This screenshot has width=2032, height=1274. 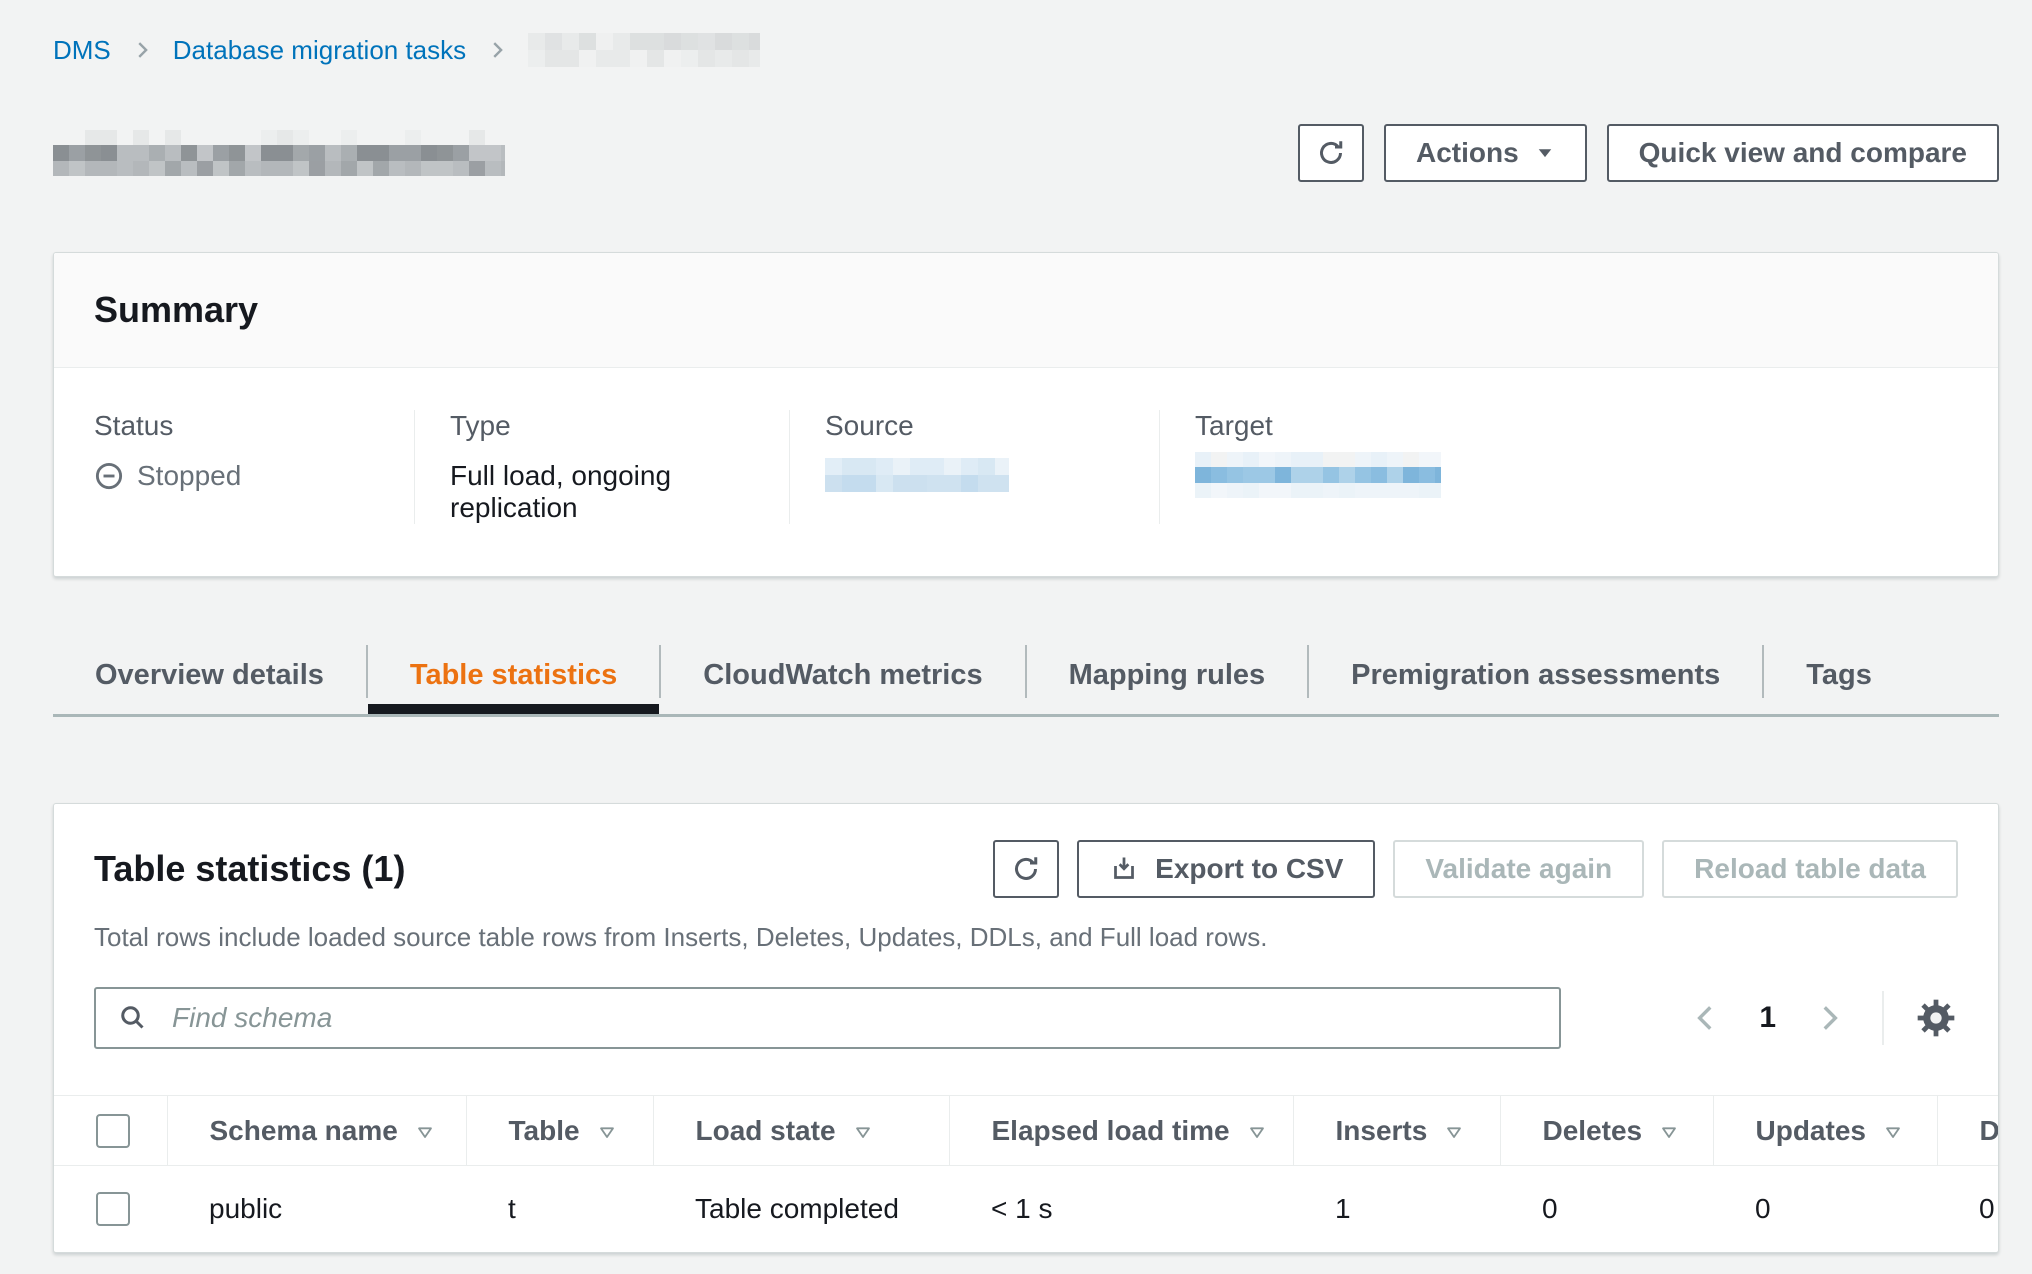 What do you see at coordinates (316, 1130) in the screenshot?
I see `column-header-schema-name: Schema name` at bounding box center [316, 1130].